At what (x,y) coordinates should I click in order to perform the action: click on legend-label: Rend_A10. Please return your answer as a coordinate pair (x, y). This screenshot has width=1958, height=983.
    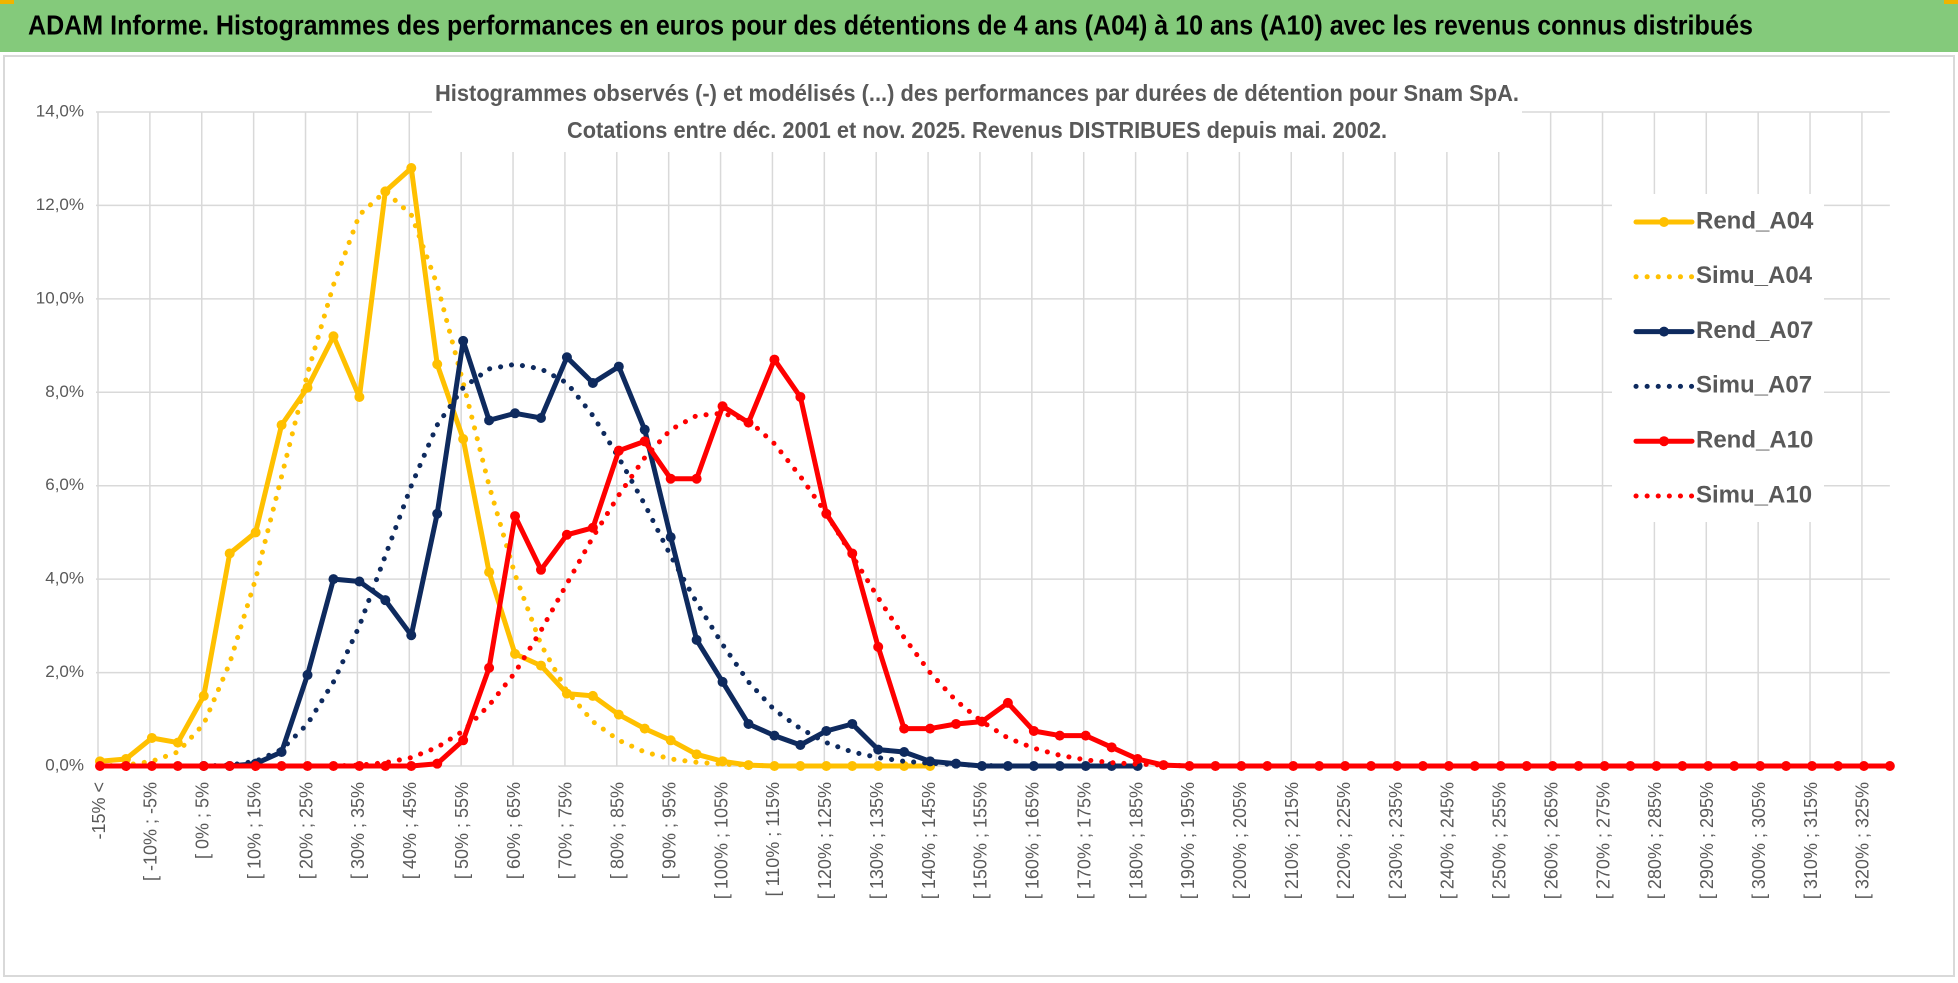
    Looking at the image, I should click on (1754, 440).